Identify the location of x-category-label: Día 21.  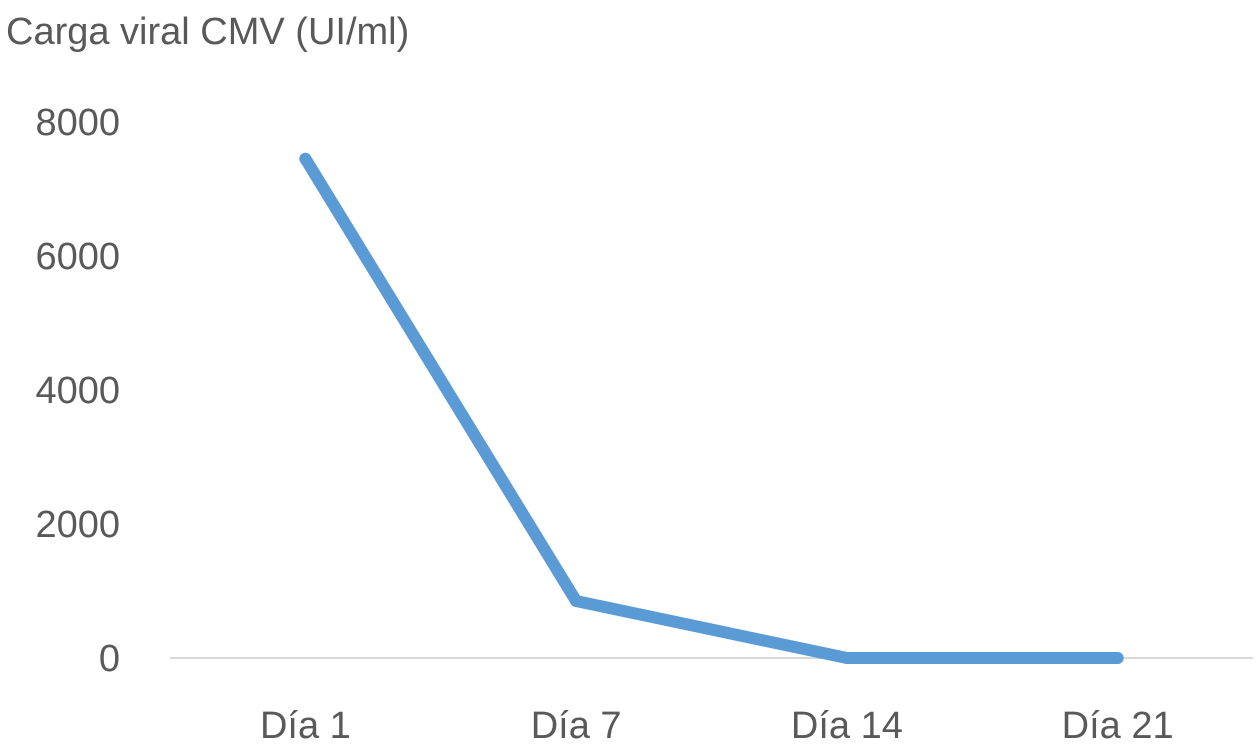
(1118, 725).